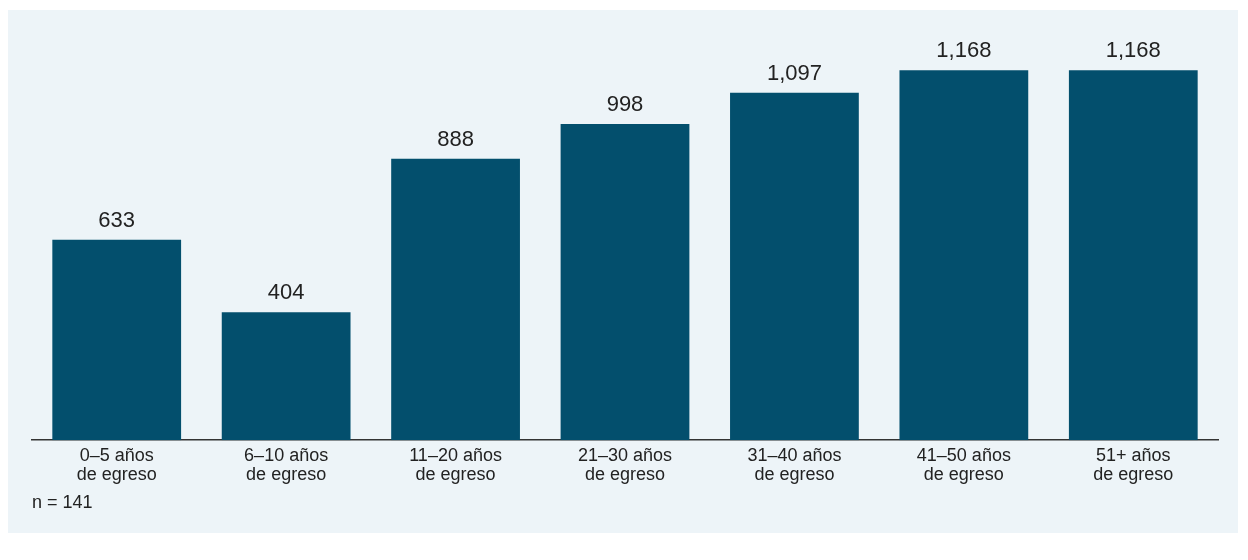 The height and width of the screenshot is (560, 1248). I want to click on x-tick-label: 0–5 años de egreso, so click(116, 464).